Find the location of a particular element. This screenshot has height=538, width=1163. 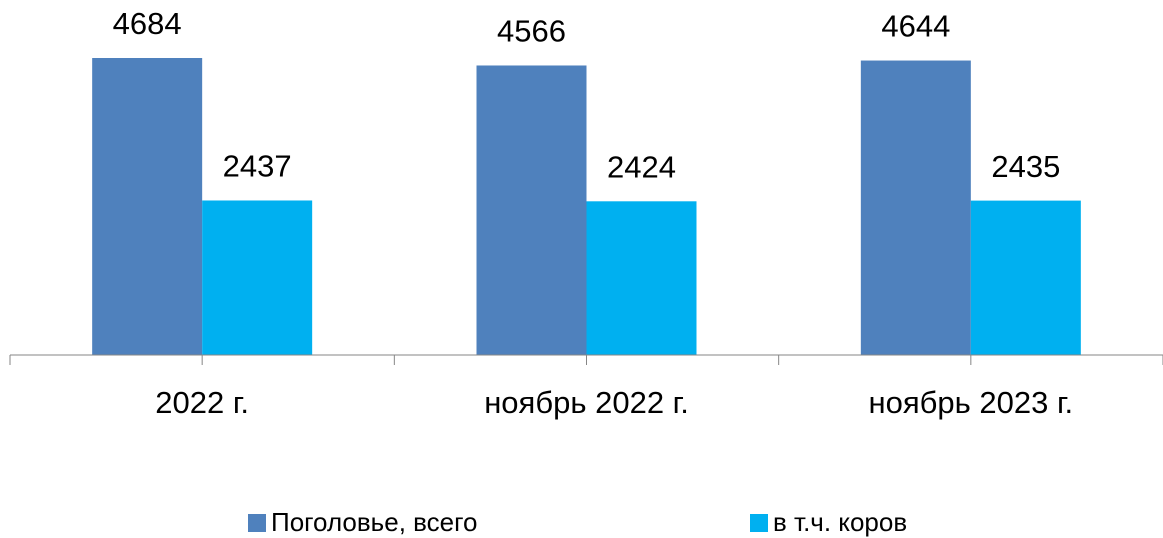

value-label: 4644 is located at coordinates (915, 26).